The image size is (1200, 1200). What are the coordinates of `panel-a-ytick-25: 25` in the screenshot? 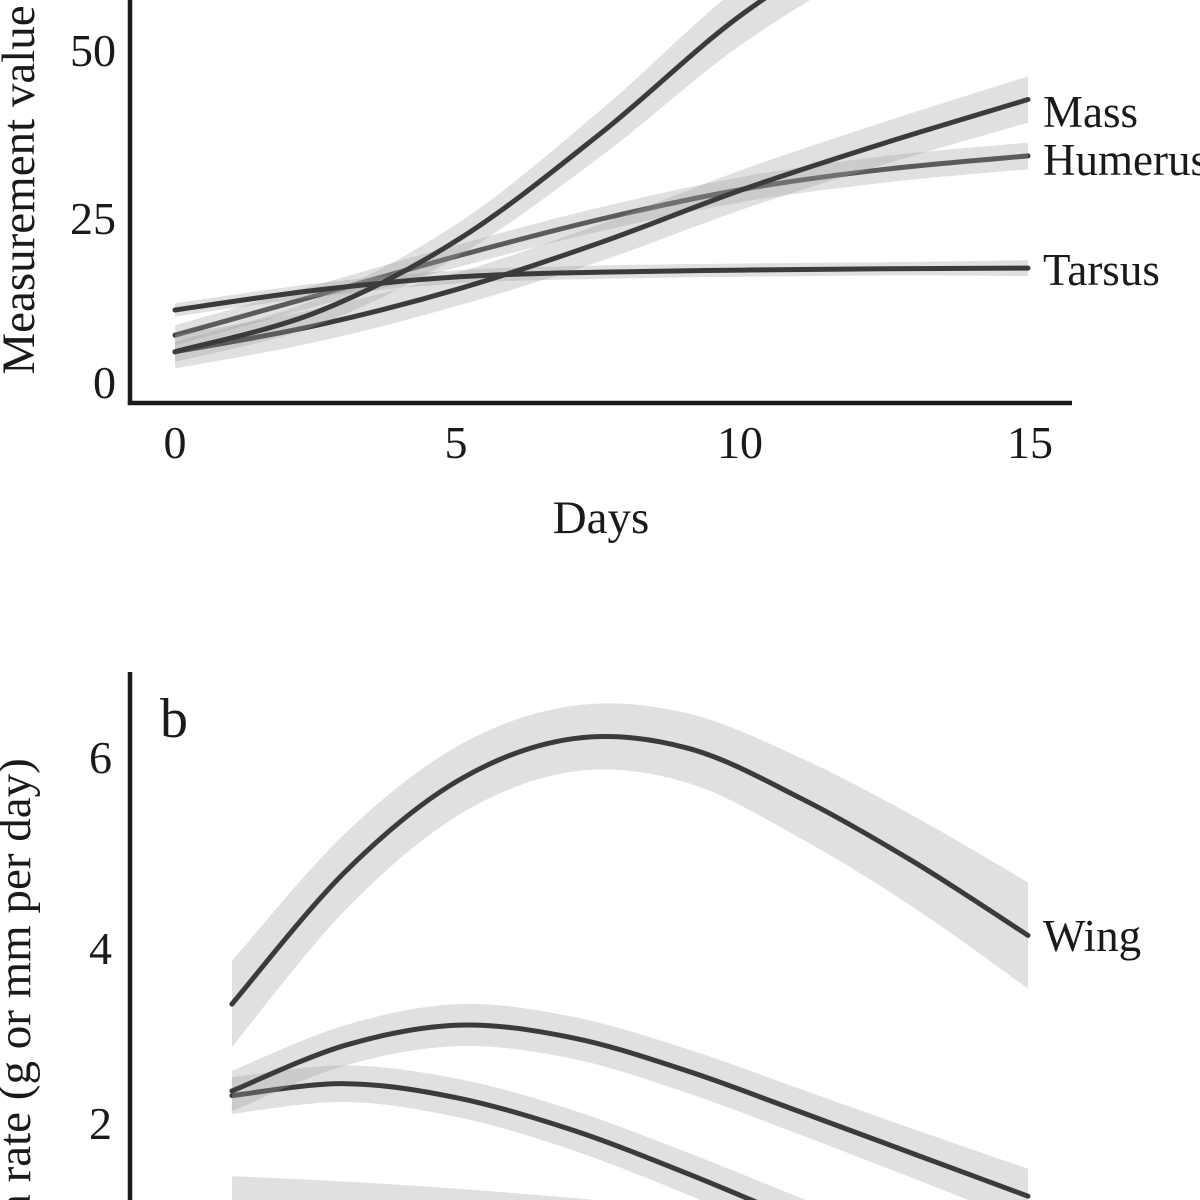 It's located at (93, 218).